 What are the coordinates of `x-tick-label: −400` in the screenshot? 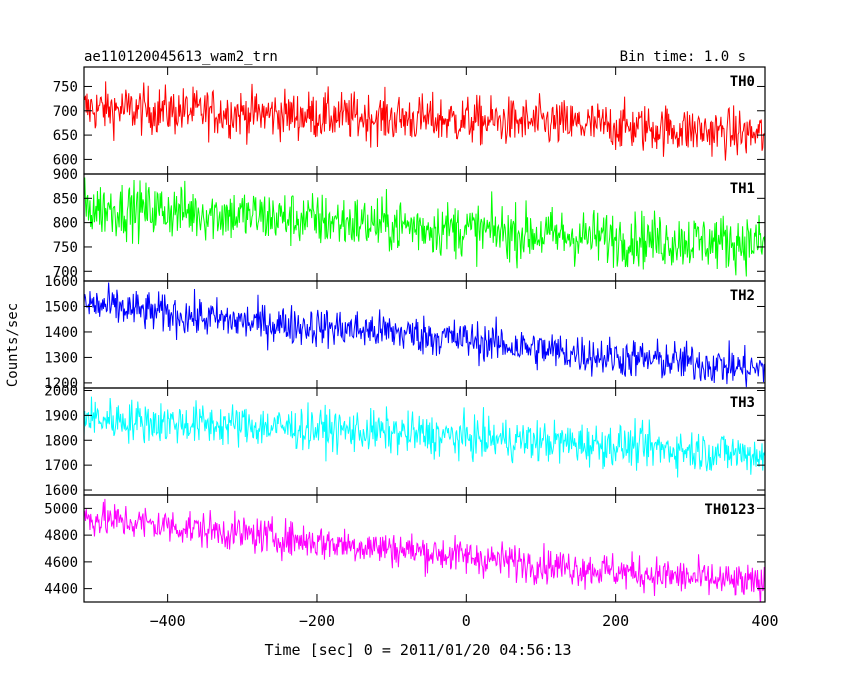 It's located at (168, 621).